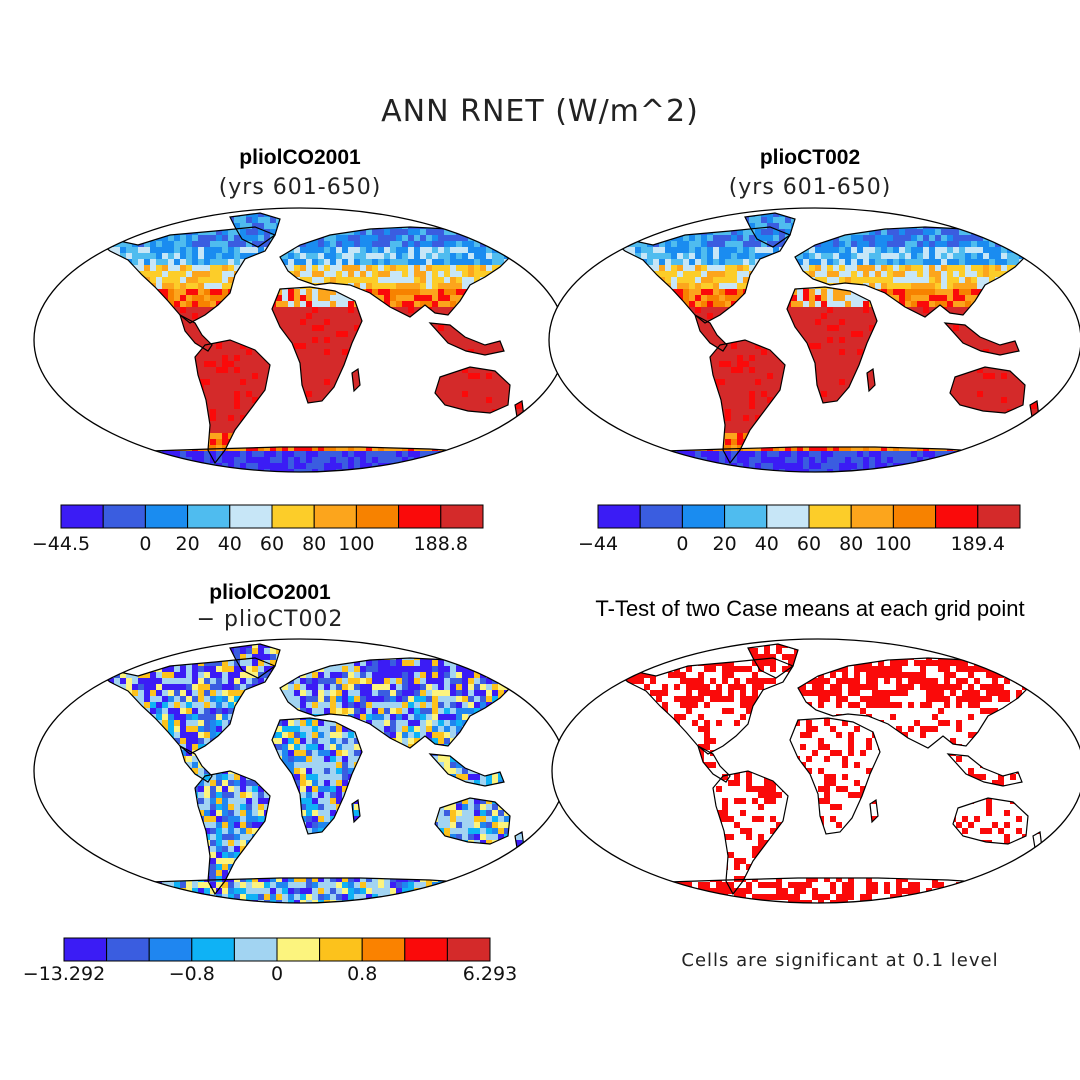  What do you see at coordinates (317, 345) in the screenshot?
I see `coastline-africa` at bounding box center [317, 345].